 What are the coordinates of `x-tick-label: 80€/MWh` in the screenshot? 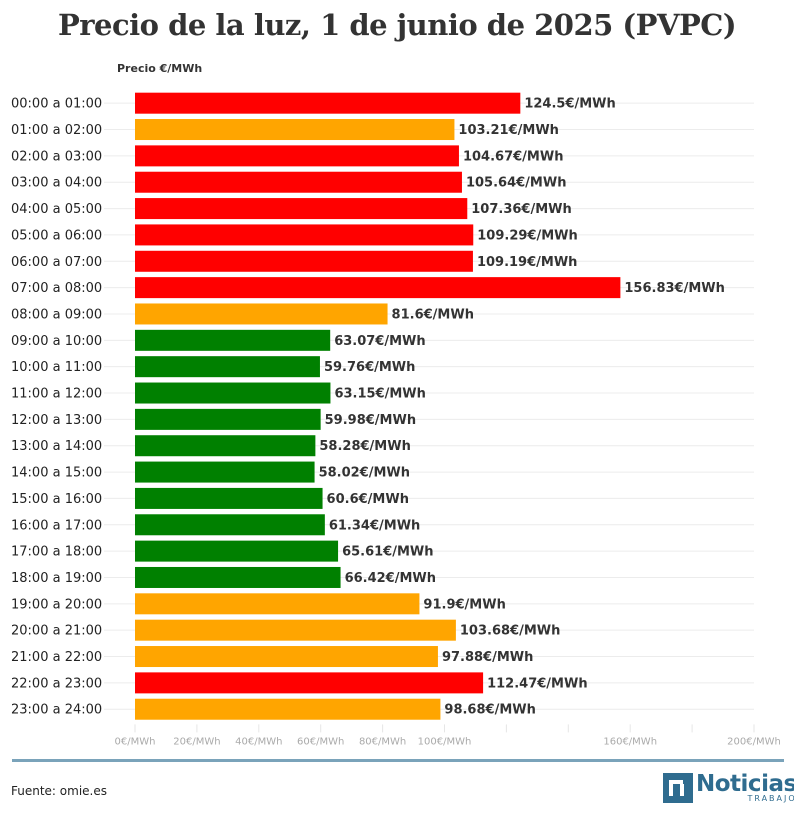 It's located at (382, 741).